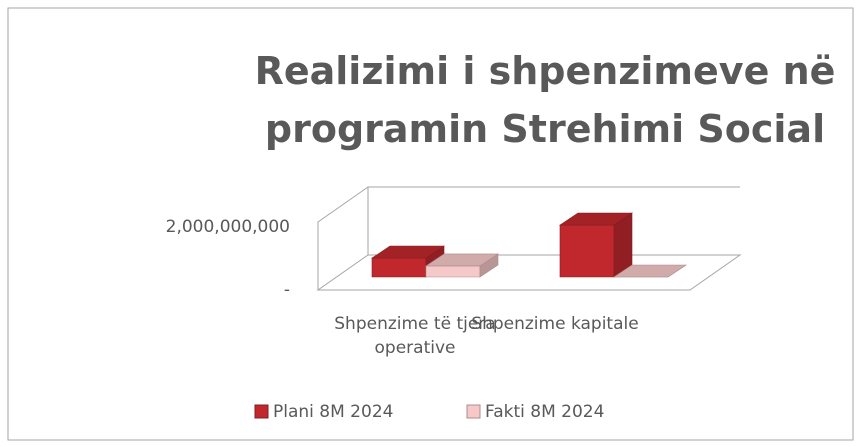  I want to click on y-tick-label: -, so click(287, 290).